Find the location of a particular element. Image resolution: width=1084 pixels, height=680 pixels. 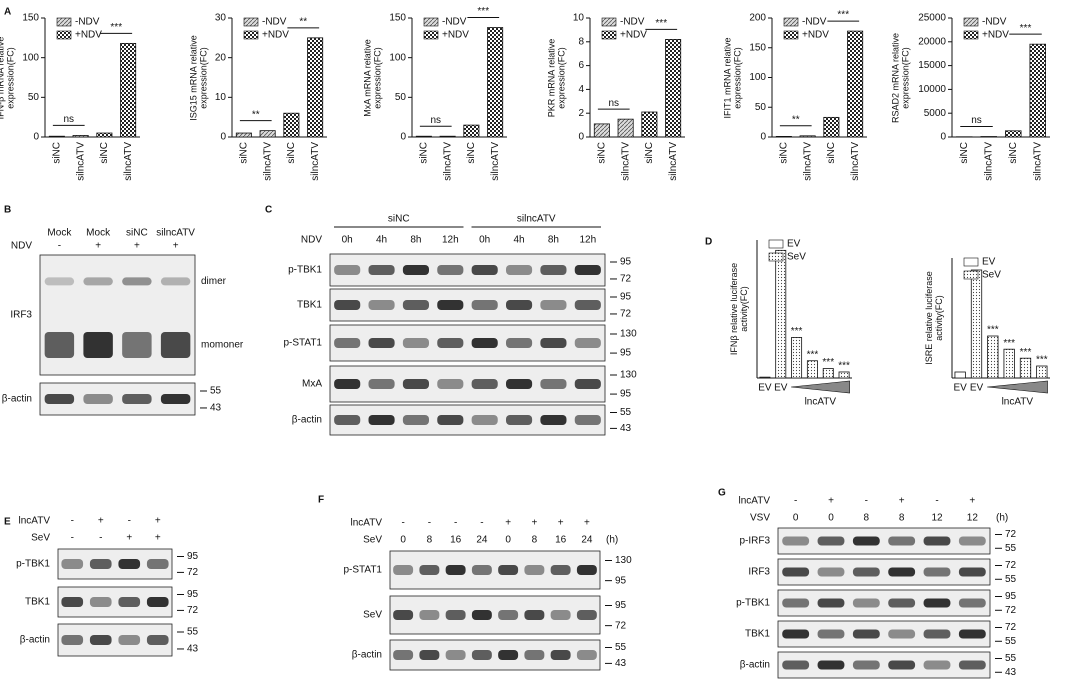

group-label: siNC is located at coordinates (399, 219).